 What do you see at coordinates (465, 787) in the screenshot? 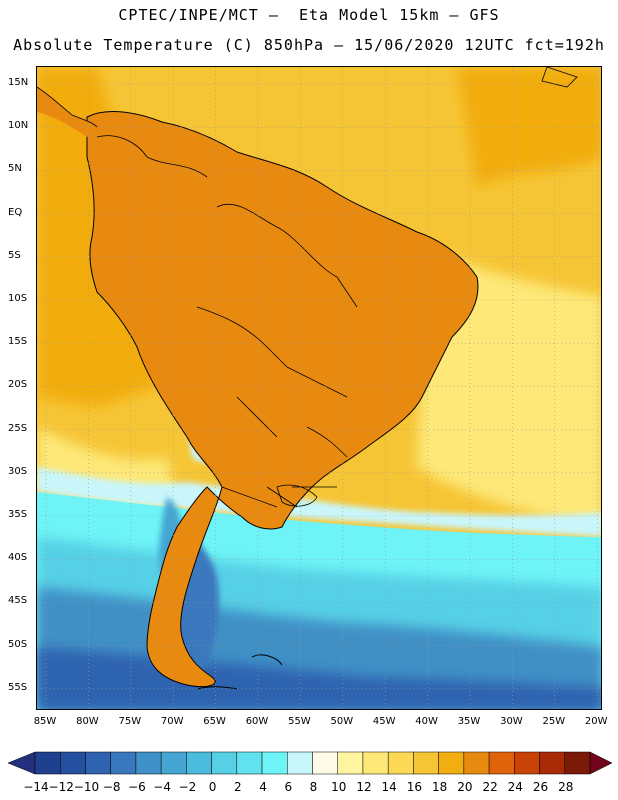
I see `colorbar-tick-label: 20` at bounding box center [465, 787].